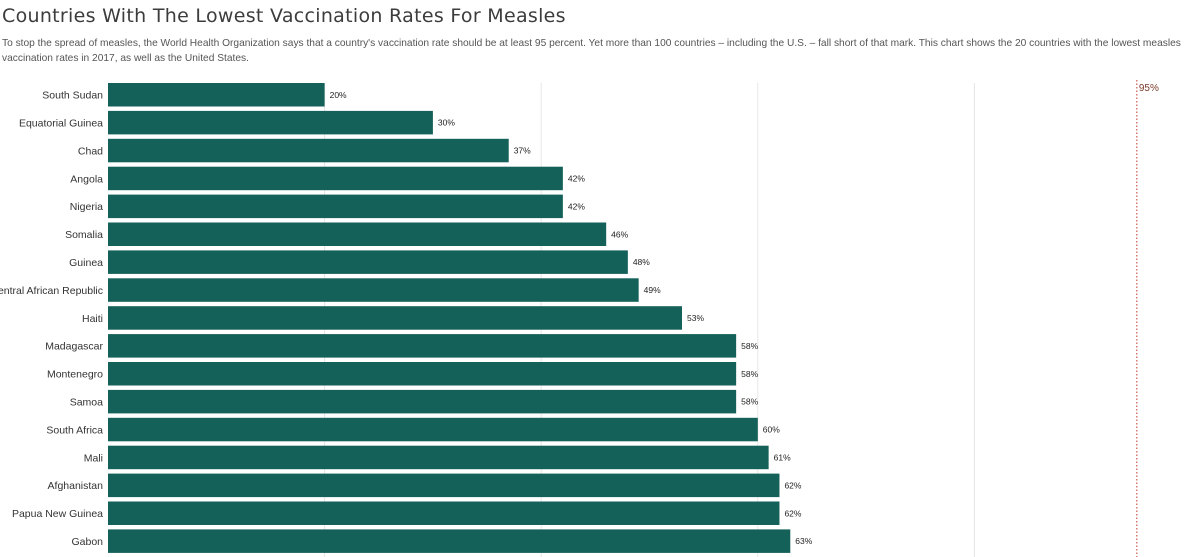  What do you see at coordinates (93, 458) in the screenshot?
I see `category-label: Mali` at bounding box center [93, 458].